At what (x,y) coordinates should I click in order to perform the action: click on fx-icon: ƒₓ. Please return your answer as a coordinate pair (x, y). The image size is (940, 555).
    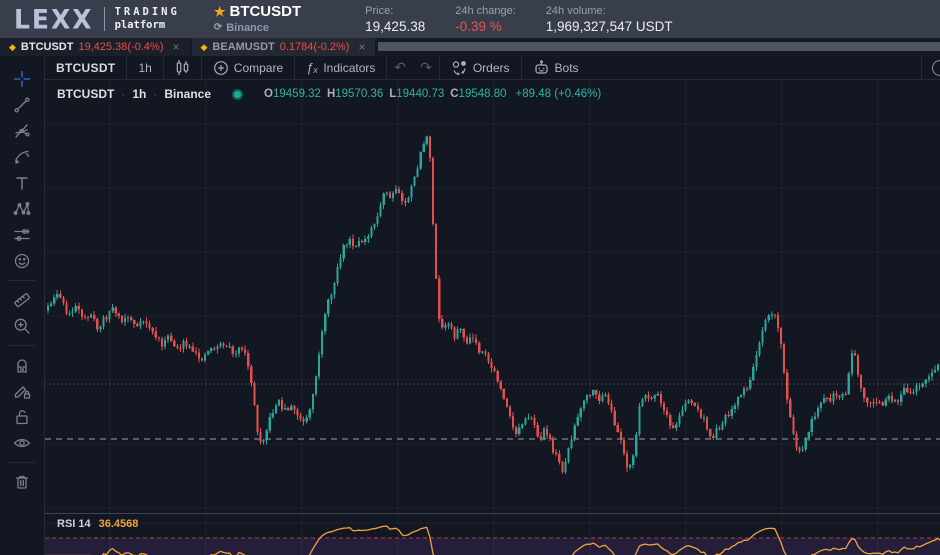
    Looking at the image, I should click on (312, 67).